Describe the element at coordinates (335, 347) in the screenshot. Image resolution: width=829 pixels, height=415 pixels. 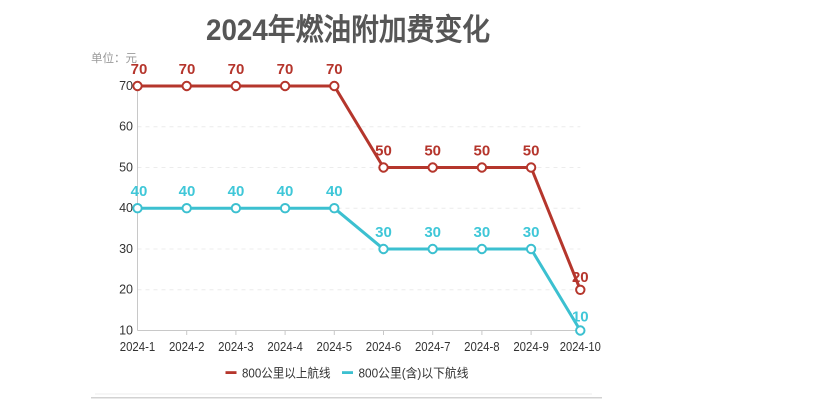
I see `svg-text: 2024-5` at that location.